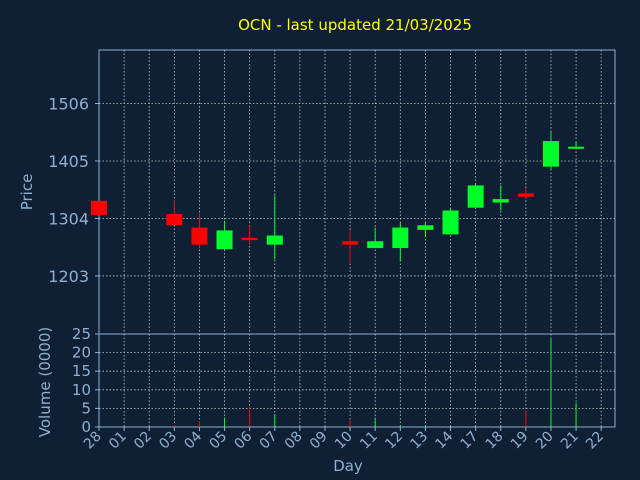 The image size is (640, 480). What do you see at coordinates (81, 371) in the screenshot?
I see `volume-y-tick-label: 15` at bounding box center [81, 371].